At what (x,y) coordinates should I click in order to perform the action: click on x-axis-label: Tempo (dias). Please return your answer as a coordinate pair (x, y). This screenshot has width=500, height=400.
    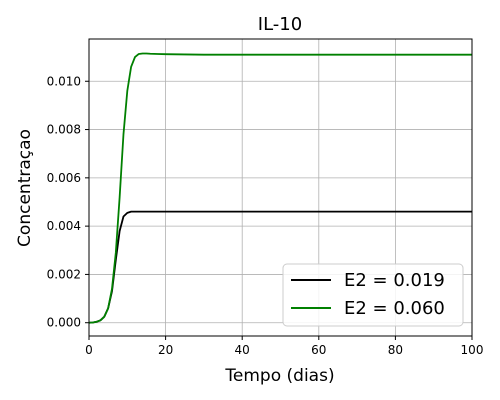
    Looking at the image, I should click on (279, 376).